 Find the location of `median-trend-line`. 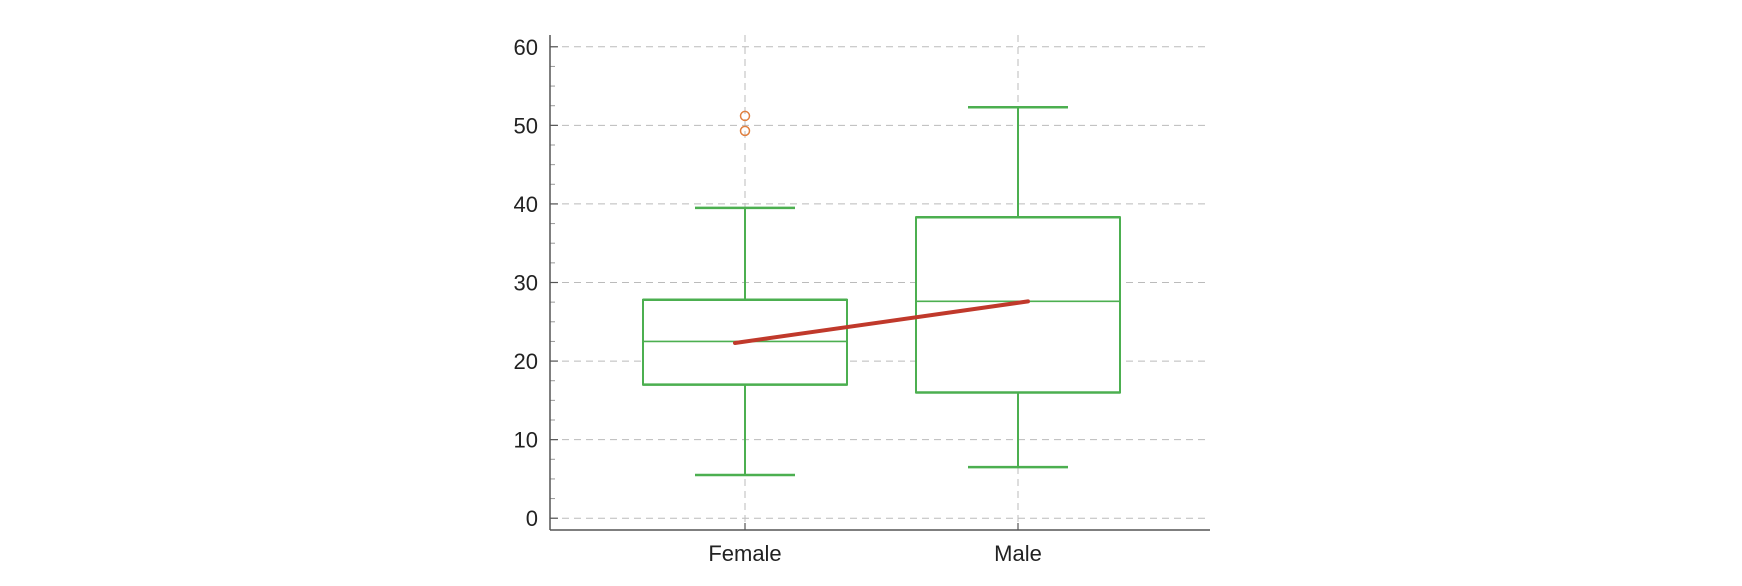

median-trend-line is located at coordinates (881, 322).